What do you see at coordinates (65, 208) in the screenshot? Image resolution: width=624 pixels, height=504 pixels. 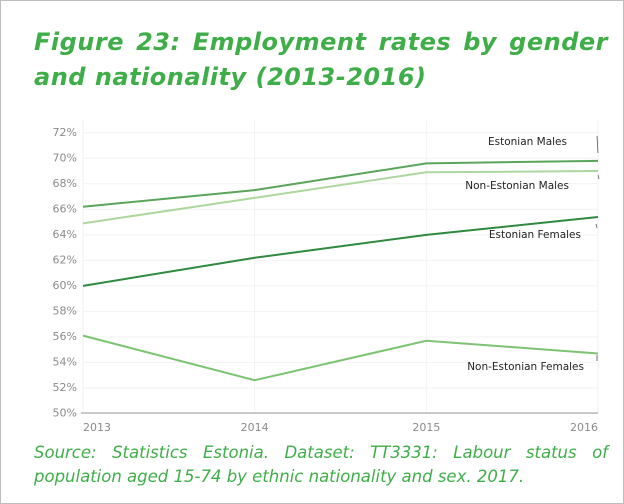 I see `y-tick-label: 66%` at bounding box center [65, 208].